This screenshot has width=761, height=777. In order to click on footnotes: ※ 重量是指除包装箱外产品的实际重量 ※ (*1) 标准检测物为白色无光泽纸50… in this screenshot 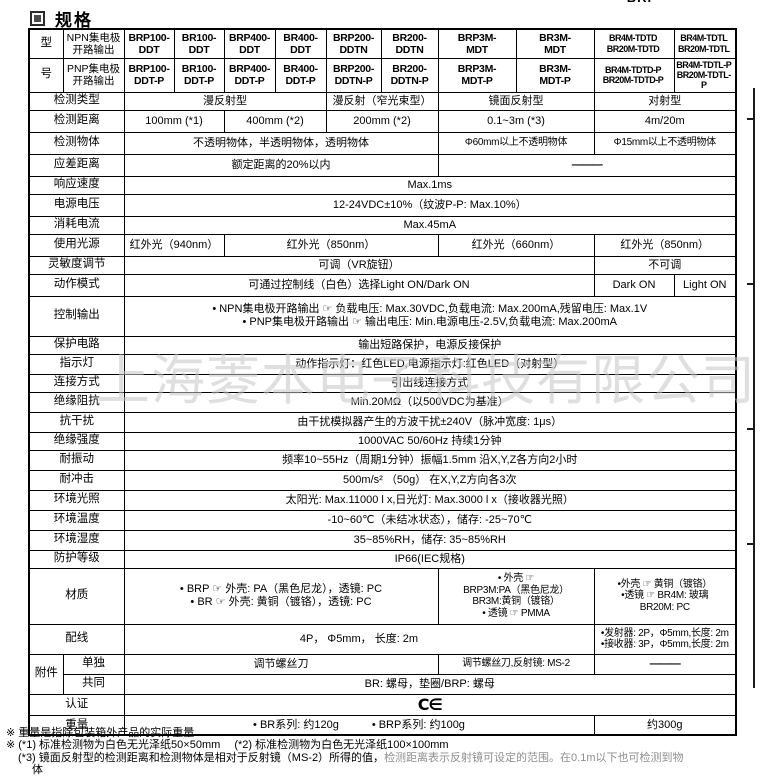, I will do `click(382, 752)`.